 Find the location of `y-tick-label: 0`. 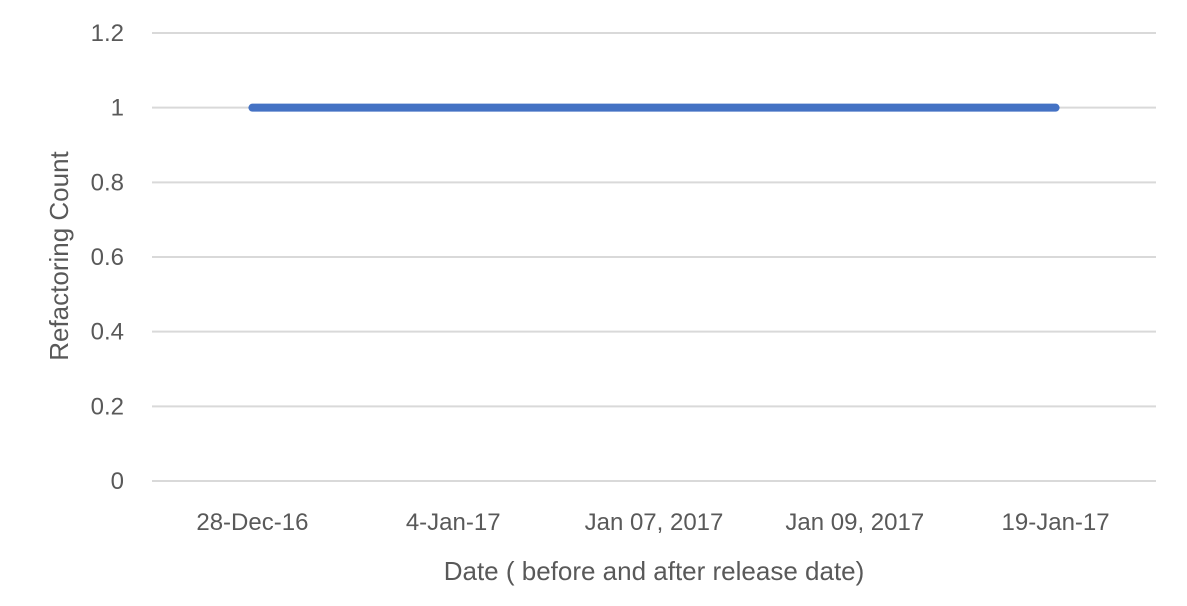

y-tick-label: 0 is located at coordinates (117, 481).